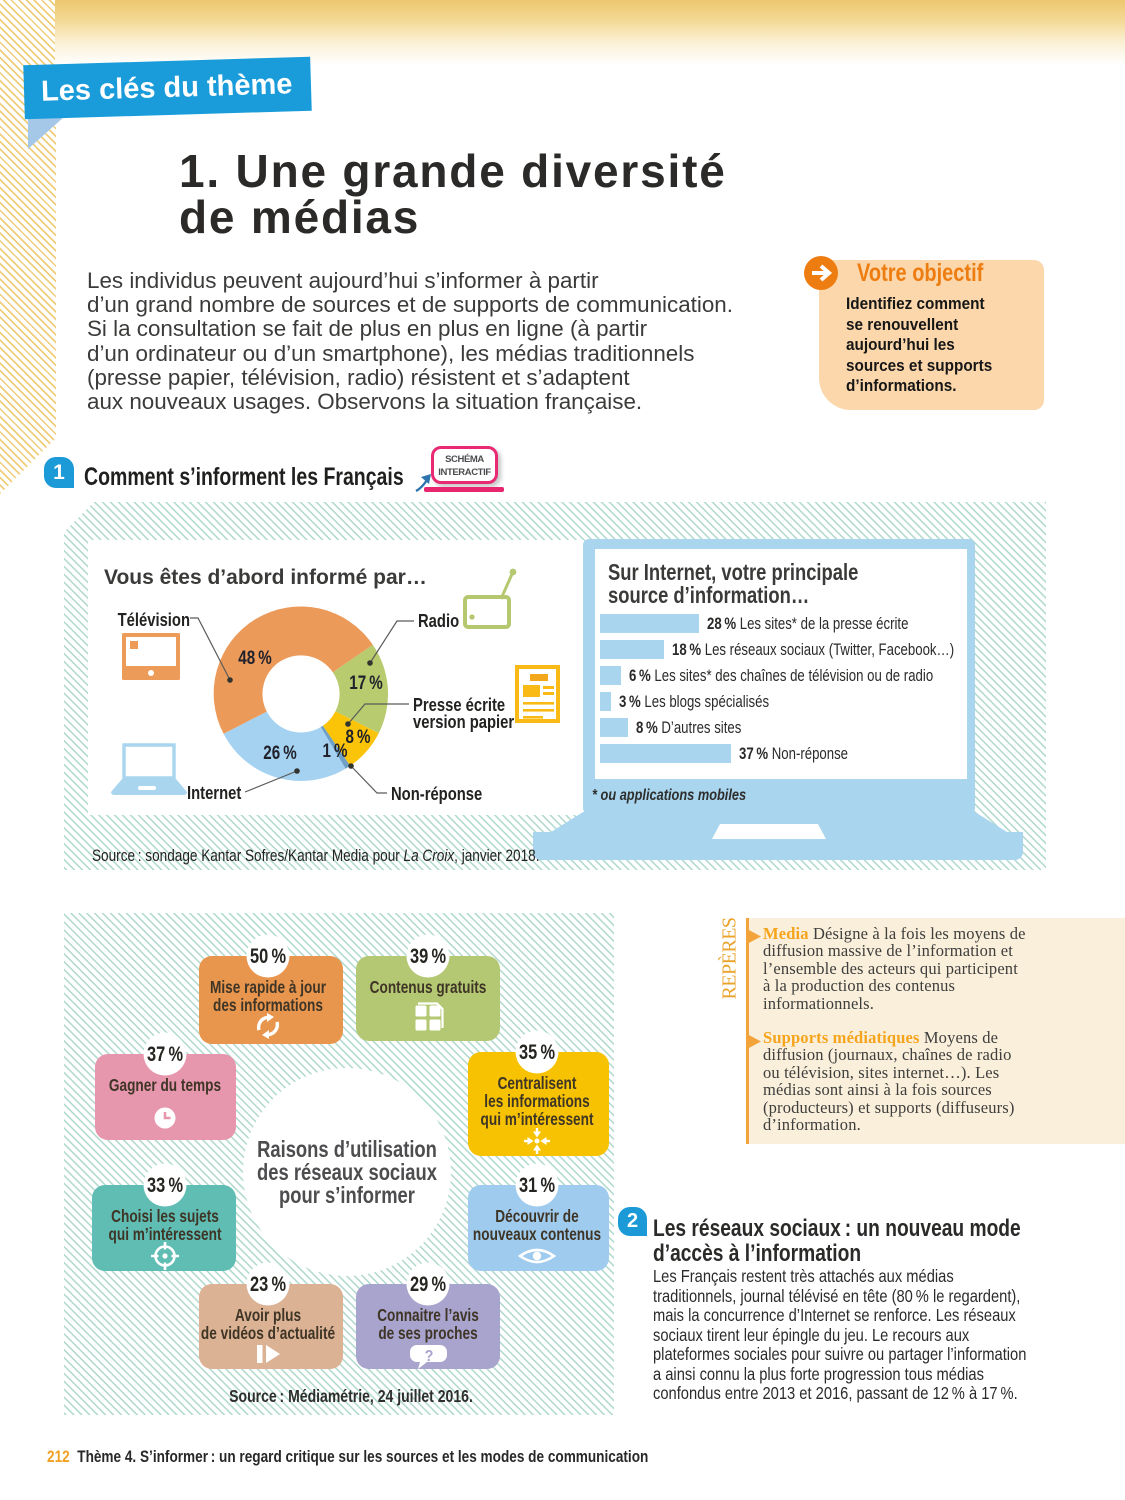  Describe the element at coordinates (358, 736) in the screenshot. I see `svg-text: 8 %` at that location.